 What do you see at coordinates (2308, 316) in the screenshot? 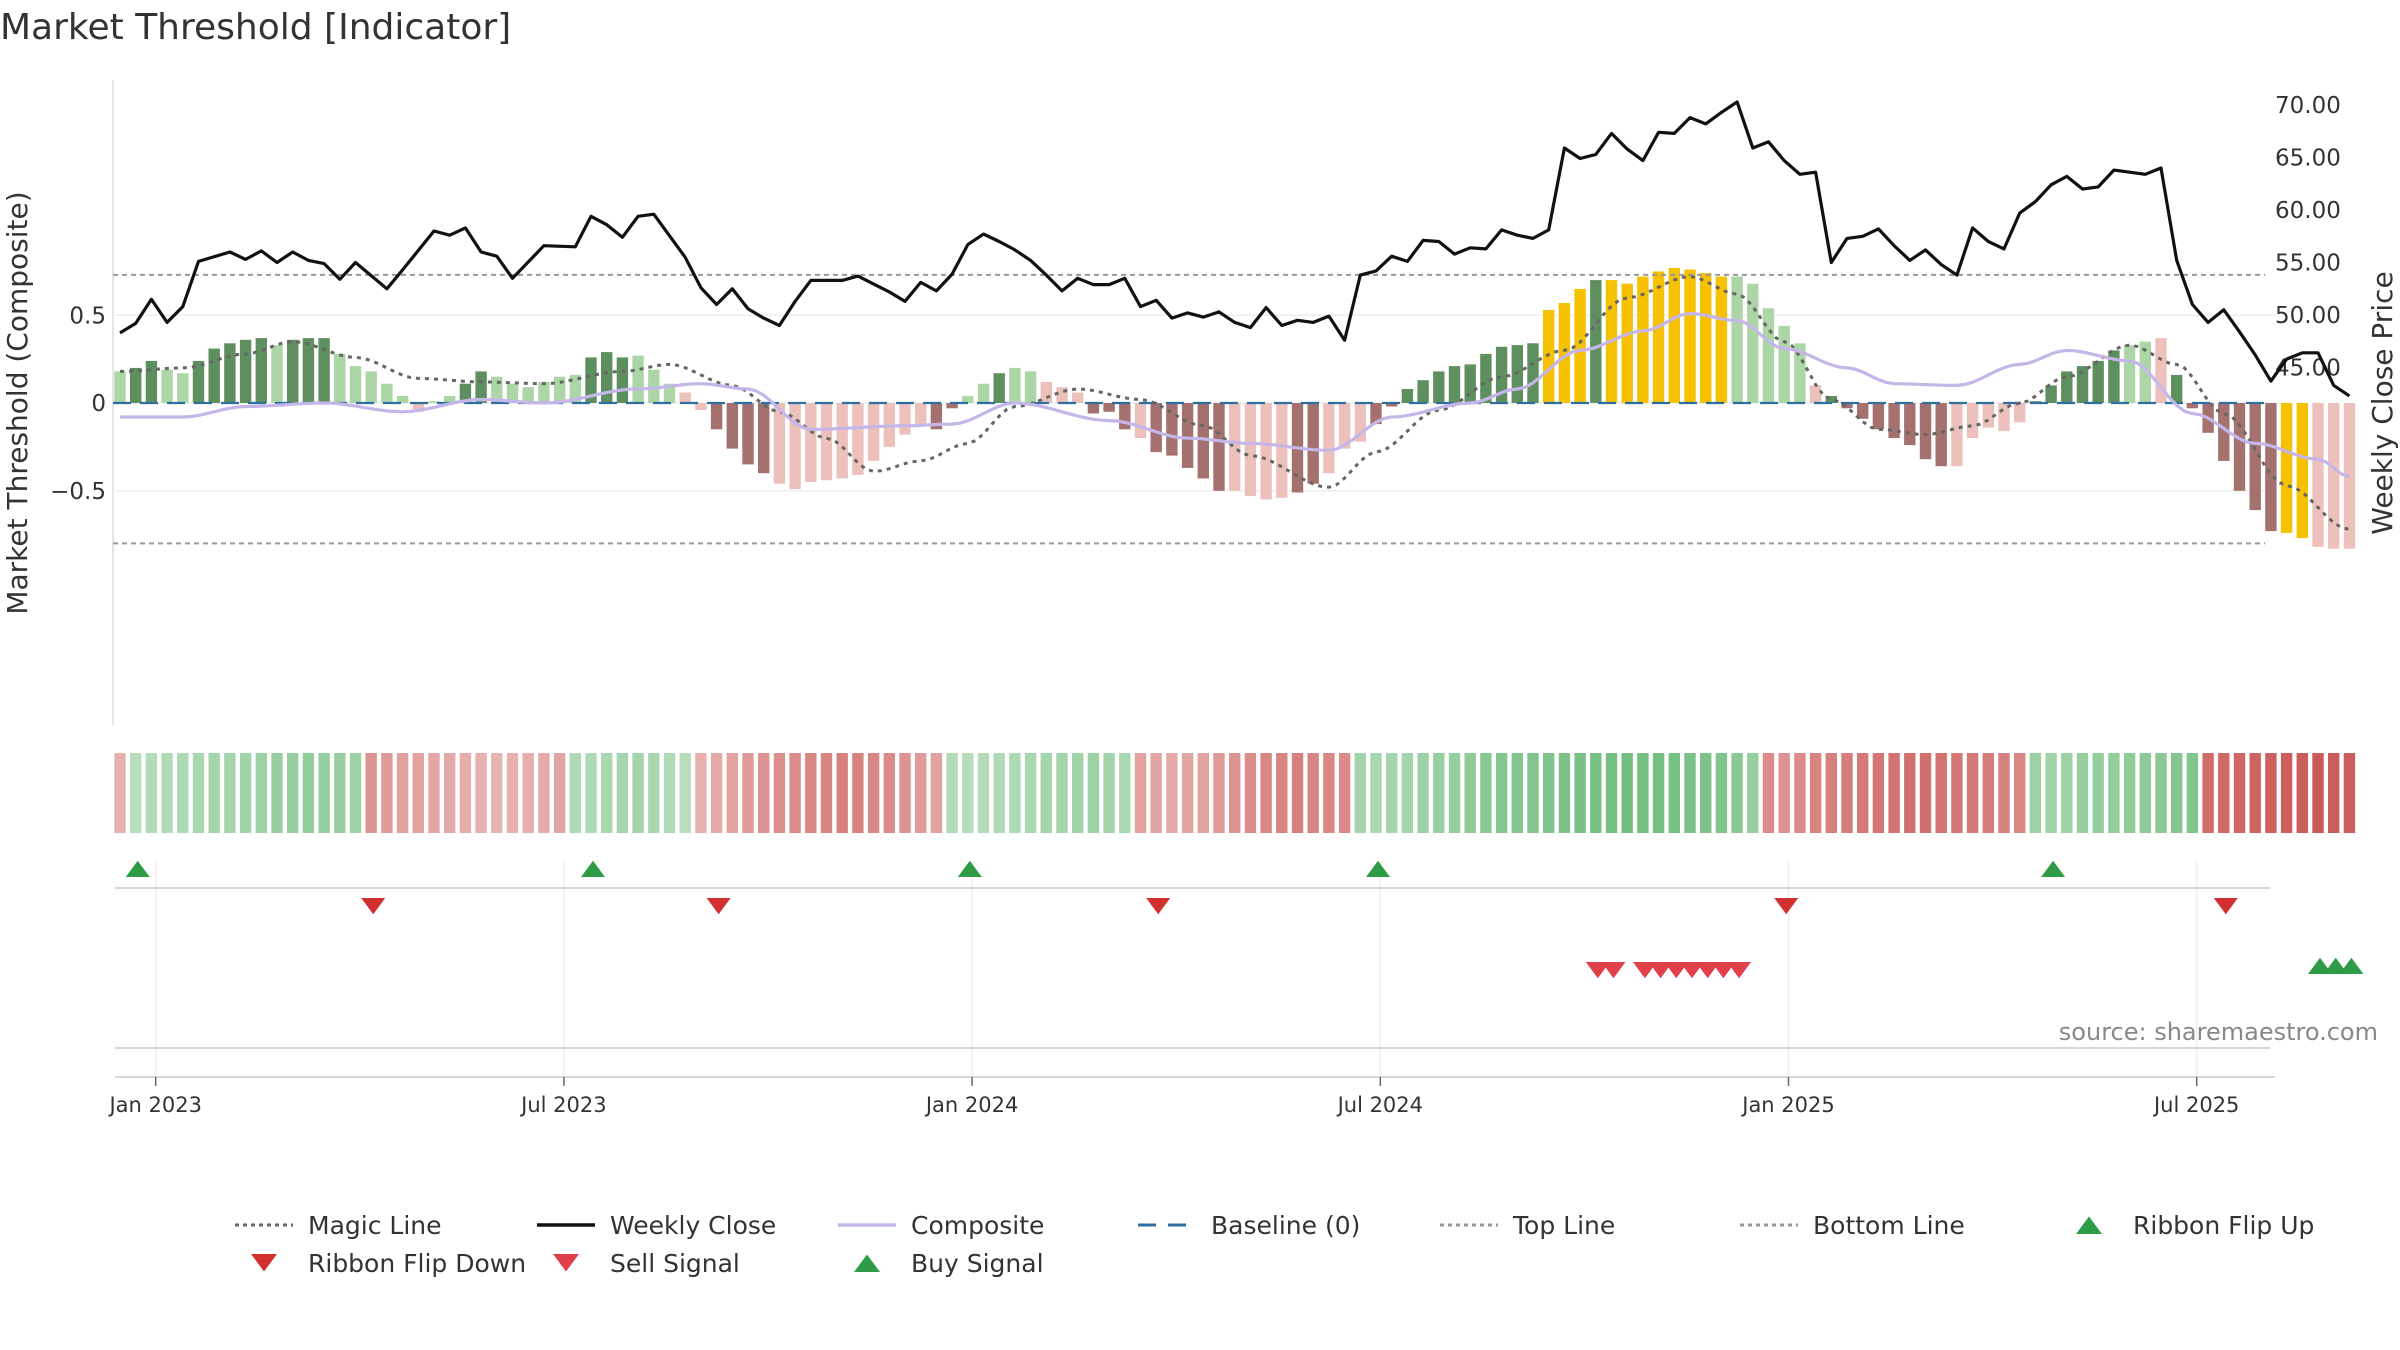
I see `y2-tick-label: 50.00` at bounding box center [2308, 316].